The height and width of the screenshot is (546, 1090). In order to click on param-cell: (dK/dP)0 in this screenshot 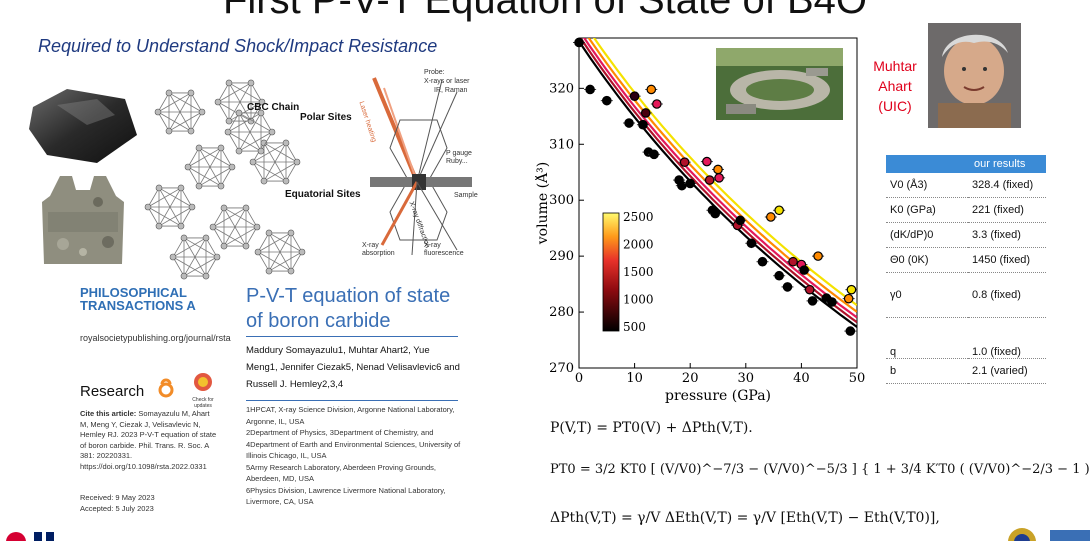, I will do `click(927, 235)`.